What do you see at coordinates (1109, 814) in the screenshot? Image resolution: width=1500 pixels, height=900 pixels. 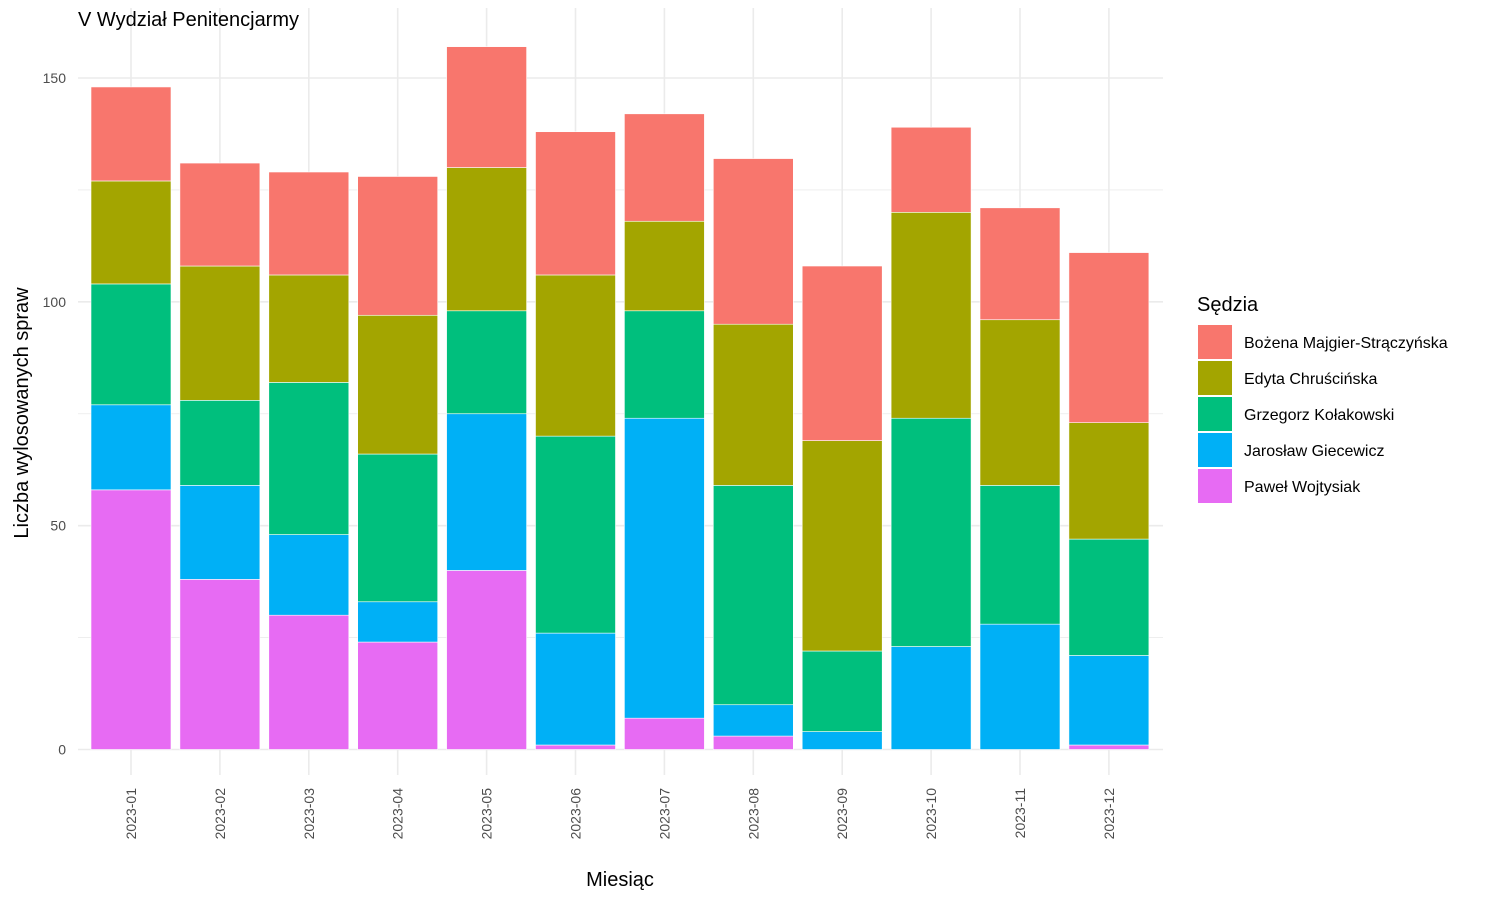 I see `x-tick-label: 2023-12` at bounding box center [1109, 814].